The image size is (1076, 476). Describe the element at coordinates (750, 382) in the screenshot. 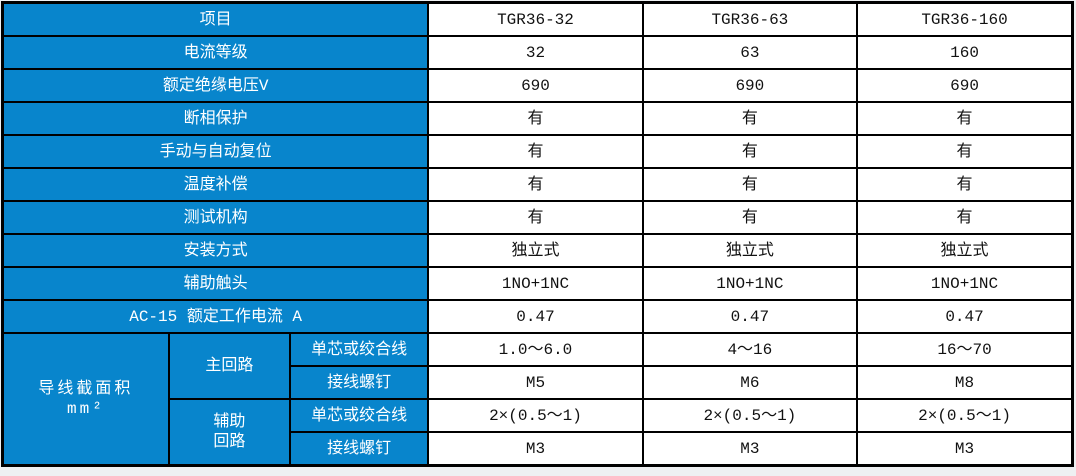

I see `cell-value: M6` at that location.